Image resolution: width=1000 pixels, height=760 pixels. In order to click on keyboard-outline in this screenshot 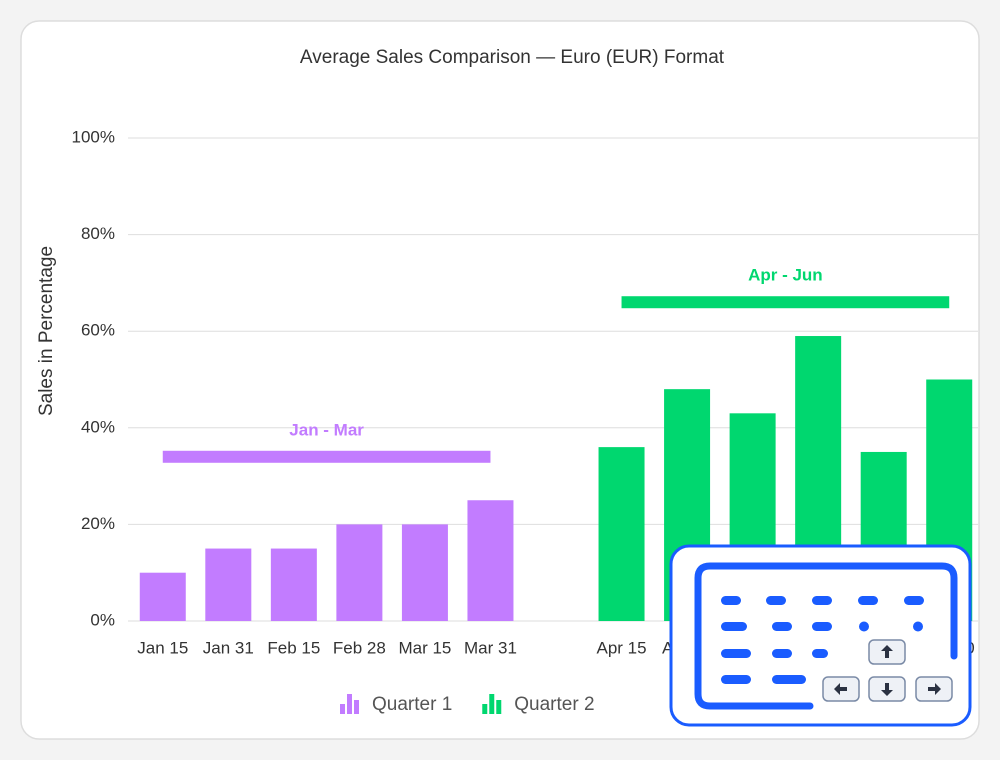, I will do `click(826, 636)`.